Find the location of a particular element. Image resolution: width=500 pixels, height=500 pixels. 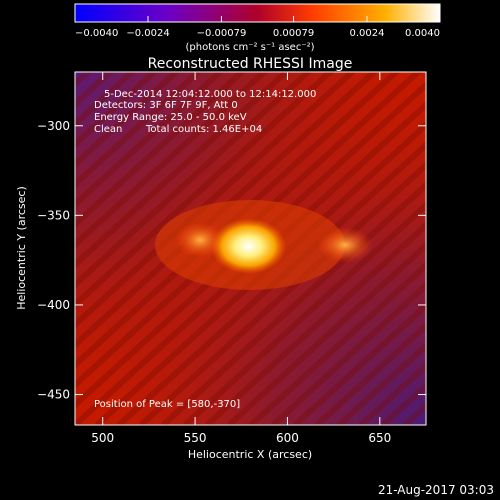

peak-source is located at coordinates (248, 246).